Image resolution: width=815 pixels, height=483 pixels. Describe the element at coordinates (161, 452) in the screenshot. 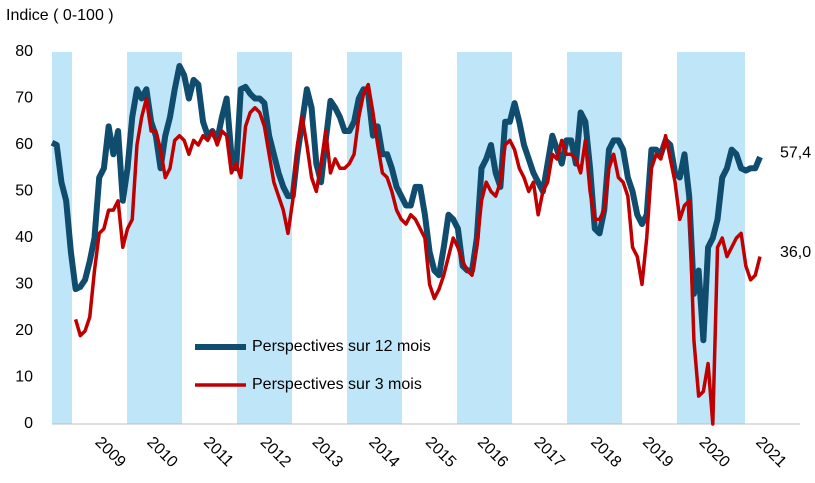

I see `x-tick-label: 2010` at that location.